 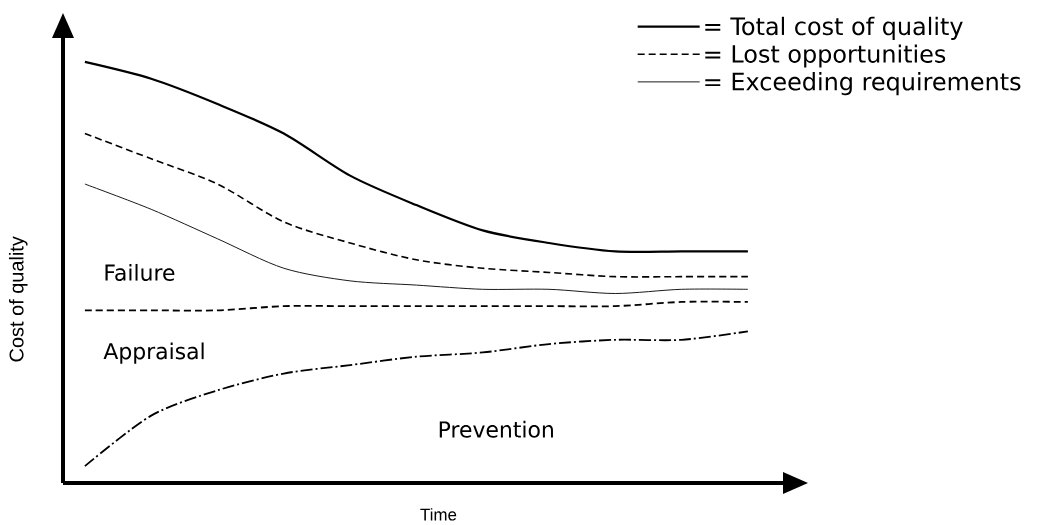 I want to click on annotation: Appraisal, so click(x=153, y=353).